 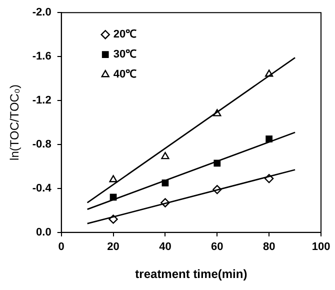 I want to click on x-tick-label: 100, so click(x=321, y=247).